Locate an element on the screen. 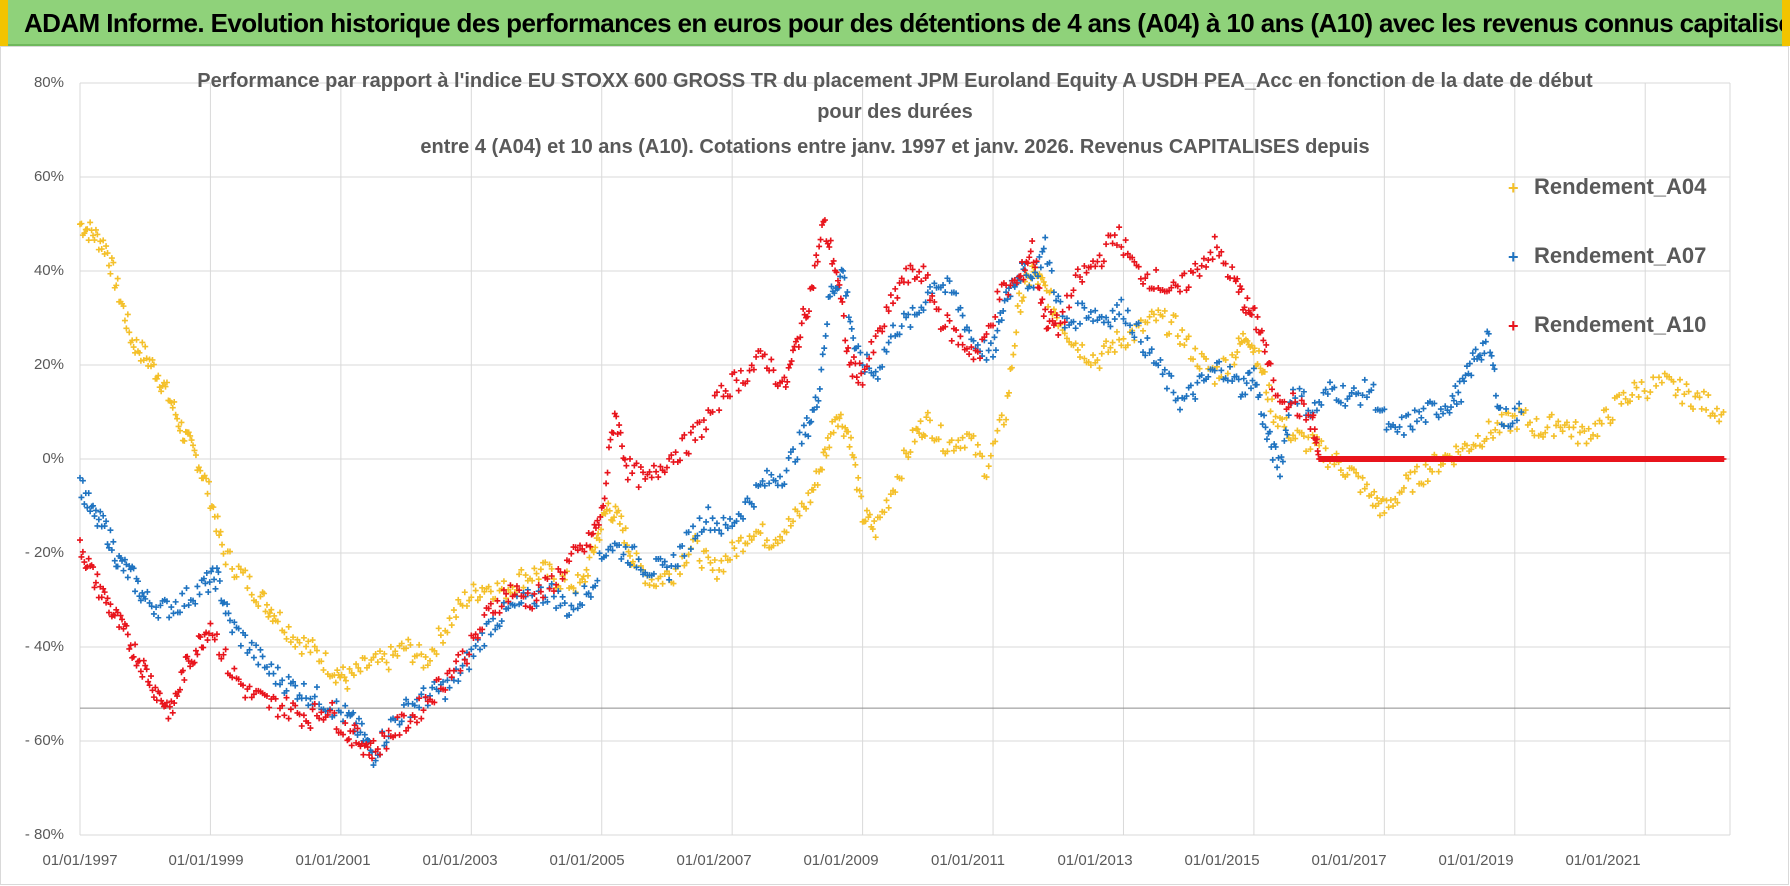 This screenshot has height=886, width=1790. banner-right-accent is located at coordinates (1786, 23).